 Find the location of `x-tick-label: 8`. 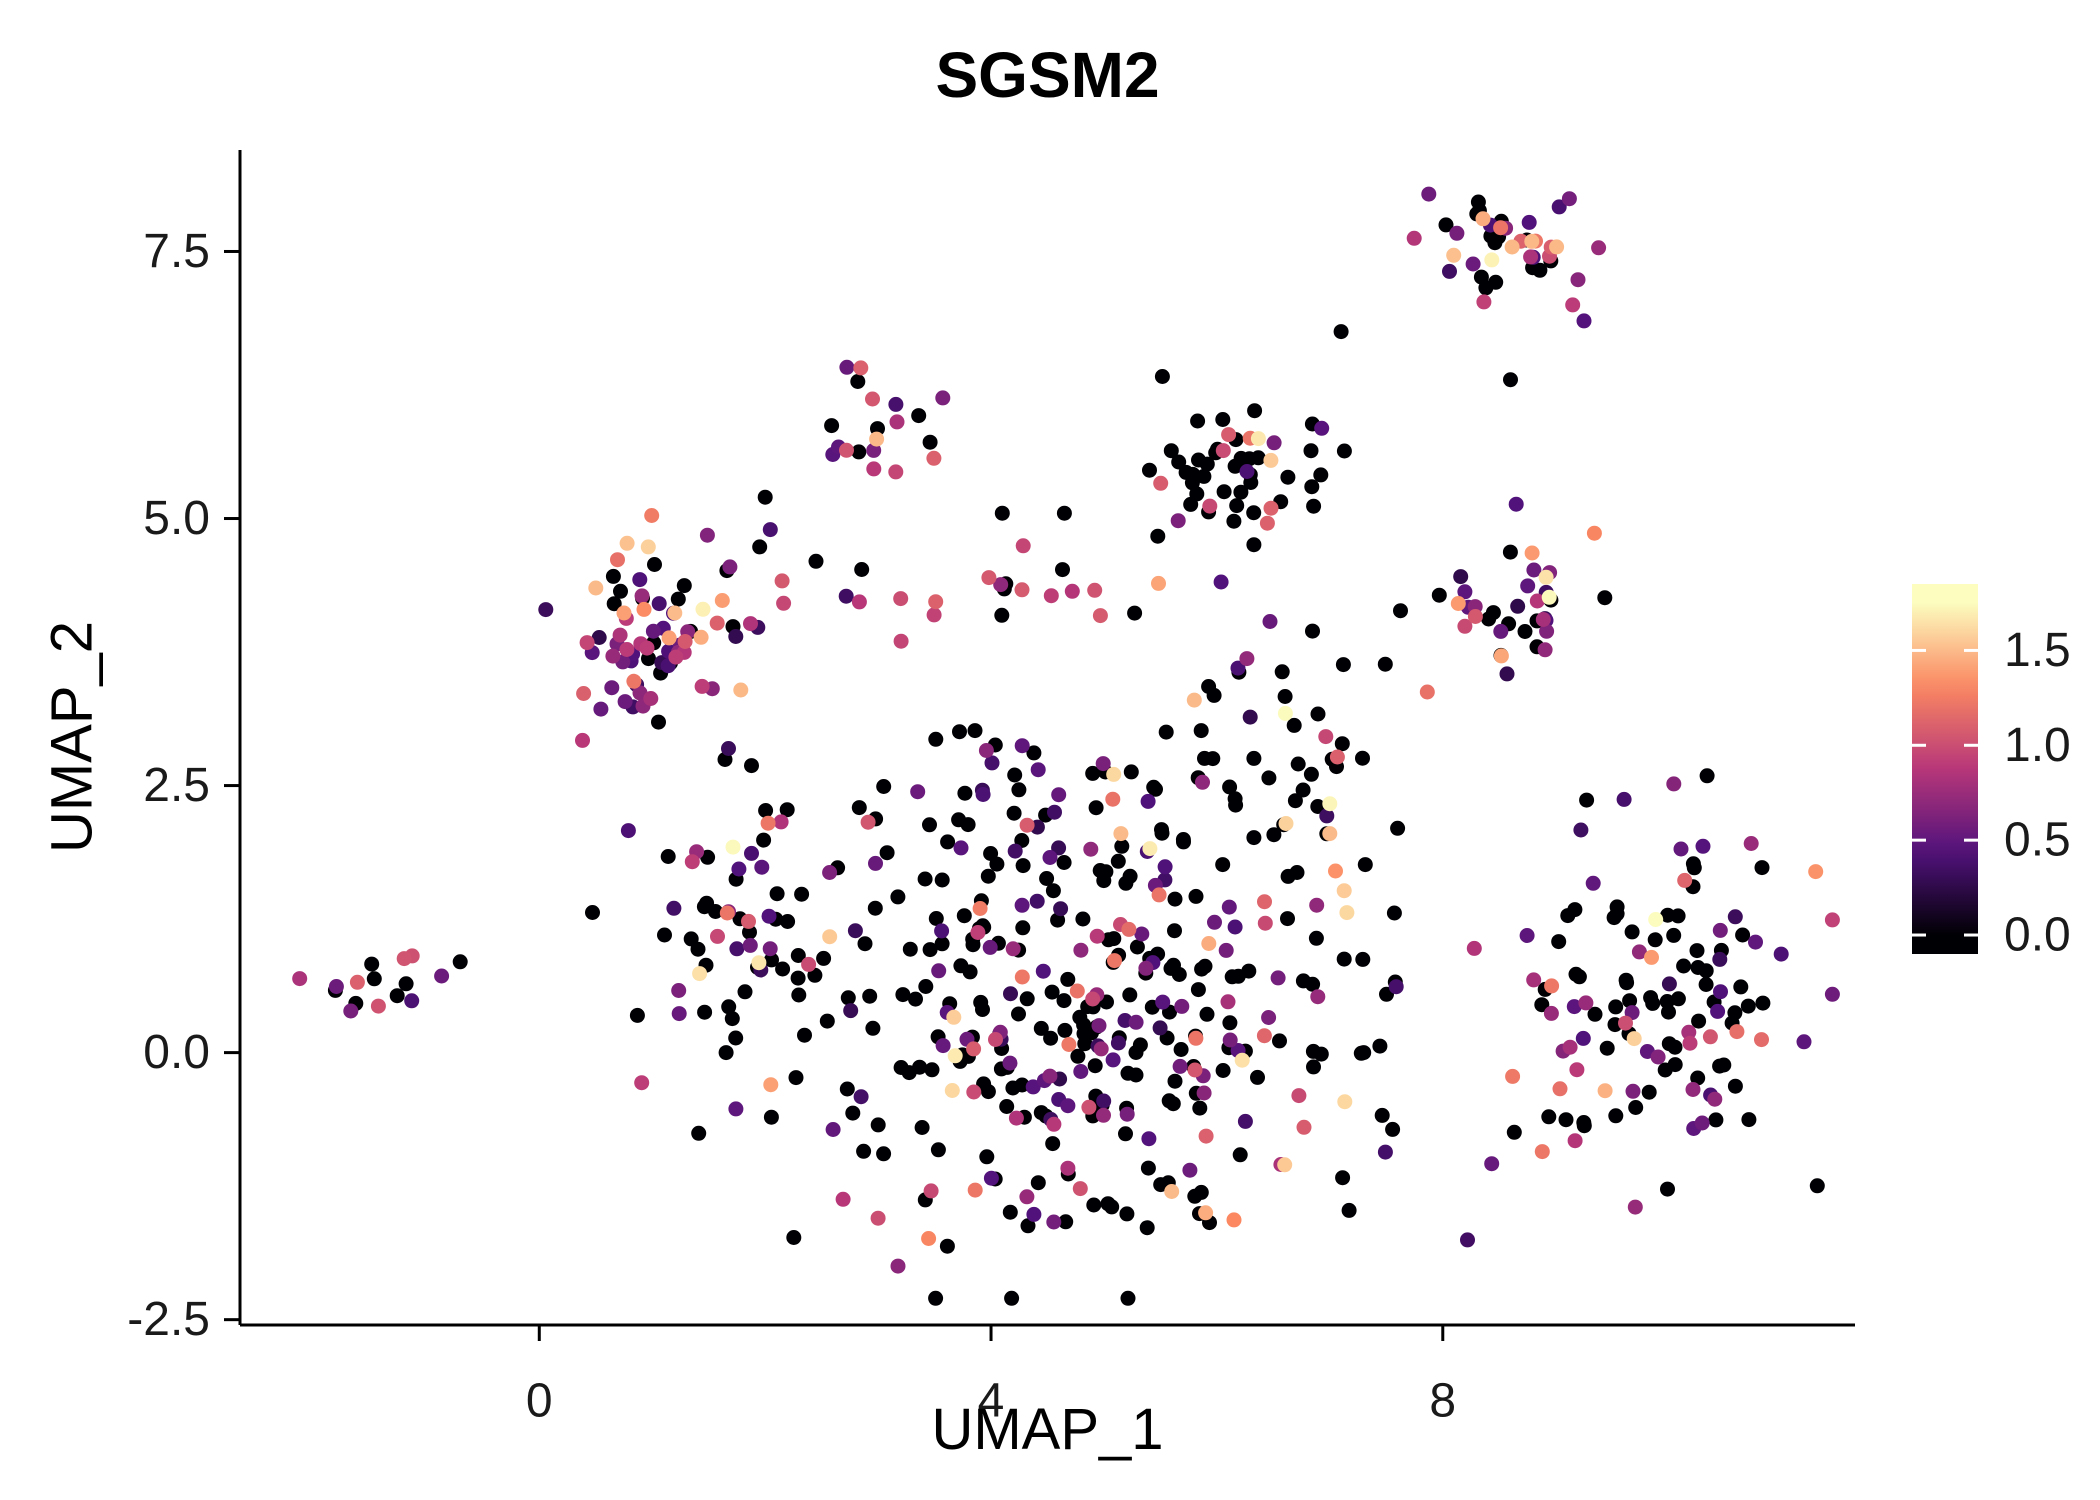

x-tick-label: 8 is located at coordinates (1442, 1401).